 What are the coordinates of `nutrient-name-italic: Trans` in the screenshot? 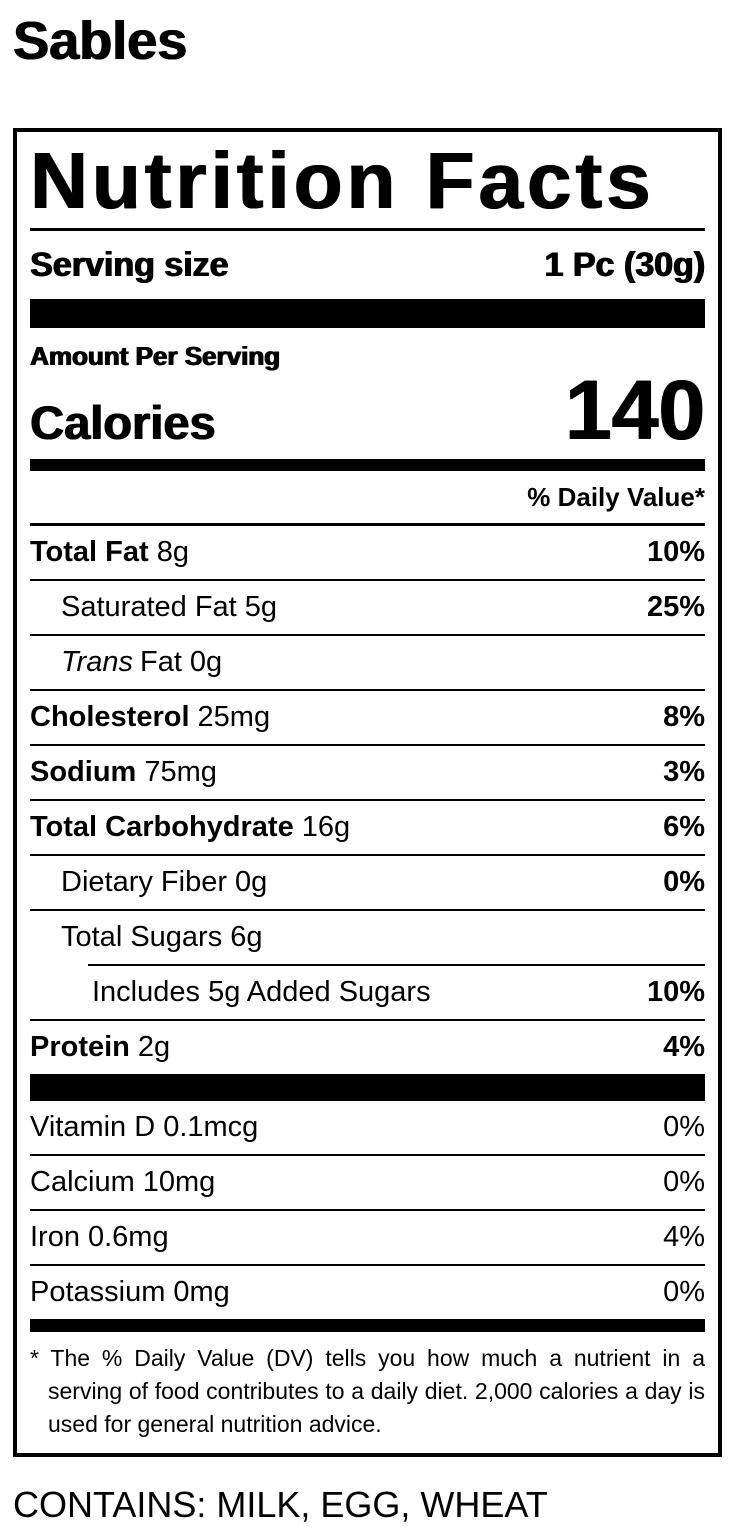 It's located at (97, 662).